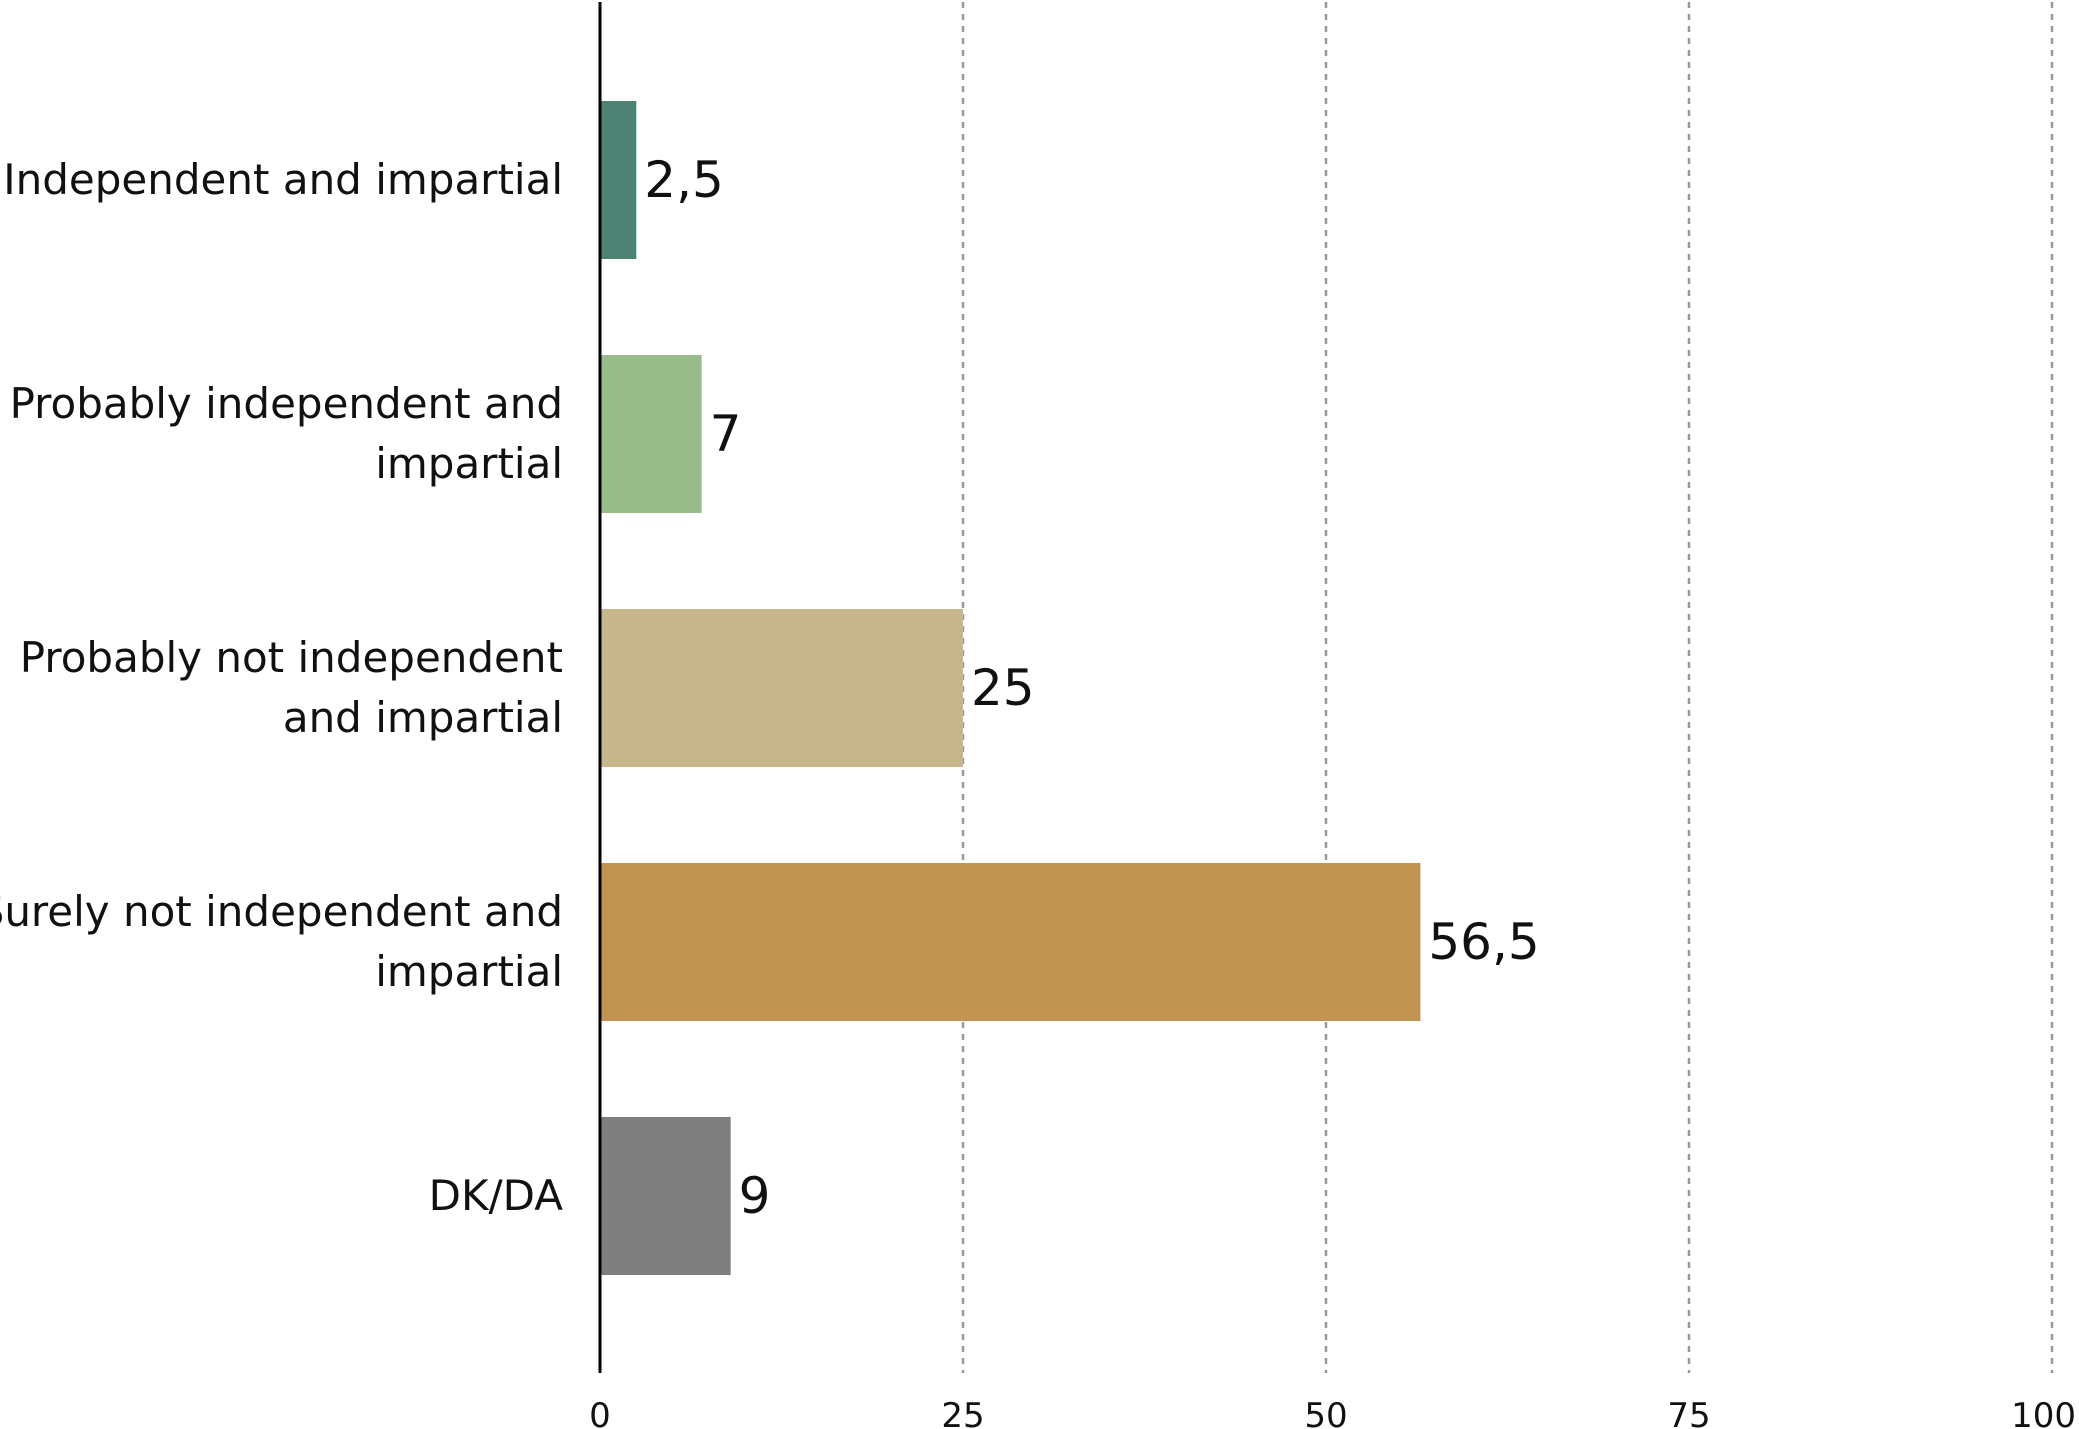  I want to click on x-tick-label: 75, so click(1688, 1412).